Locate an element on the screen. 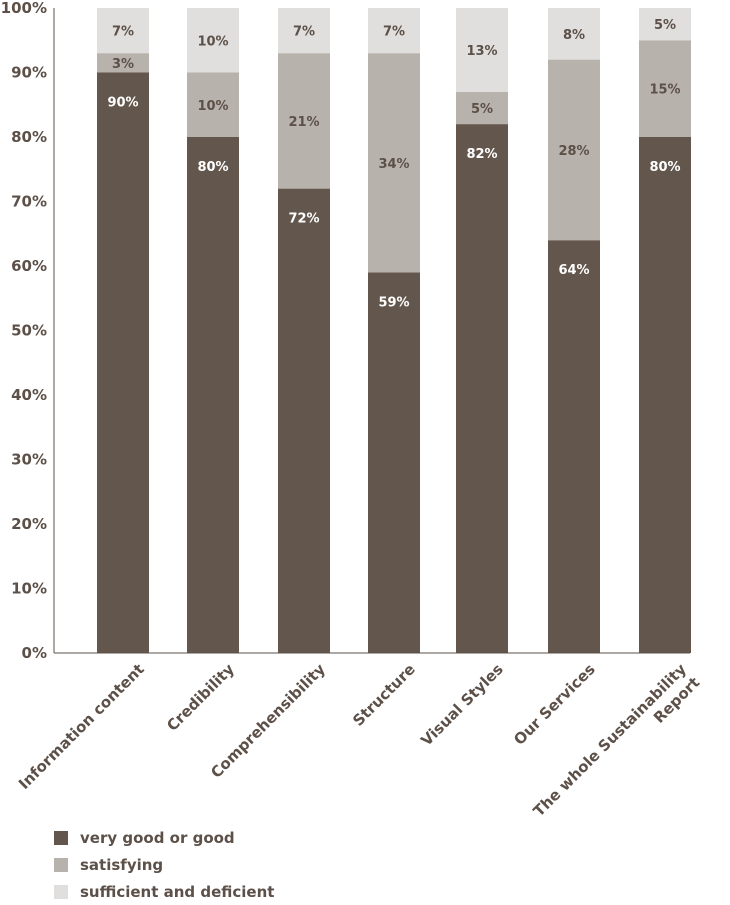  data-label: 21% is located at coordinates (303, 122).